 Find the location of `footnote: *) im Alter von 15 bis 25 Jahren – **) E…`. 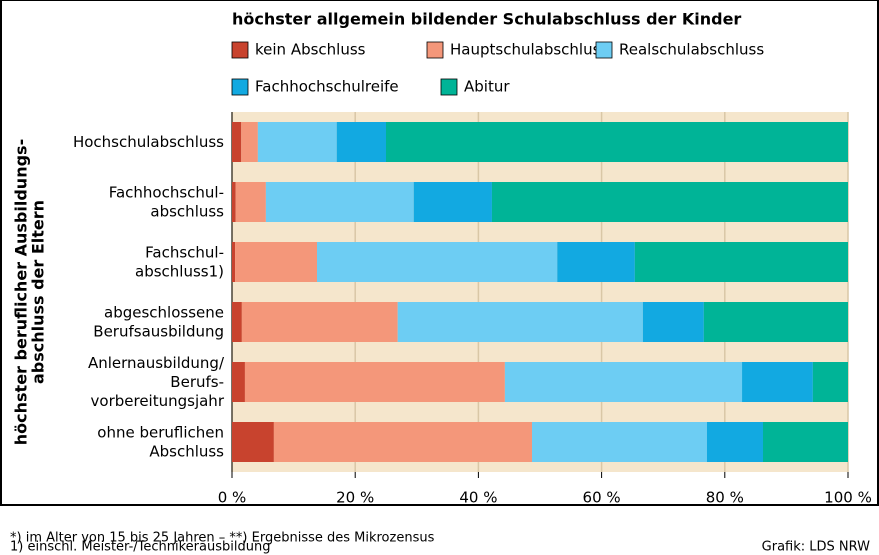

footnote: *) im Alter von 15 bis 25 Jahren – **) E… is located at coordinates (222, 538).